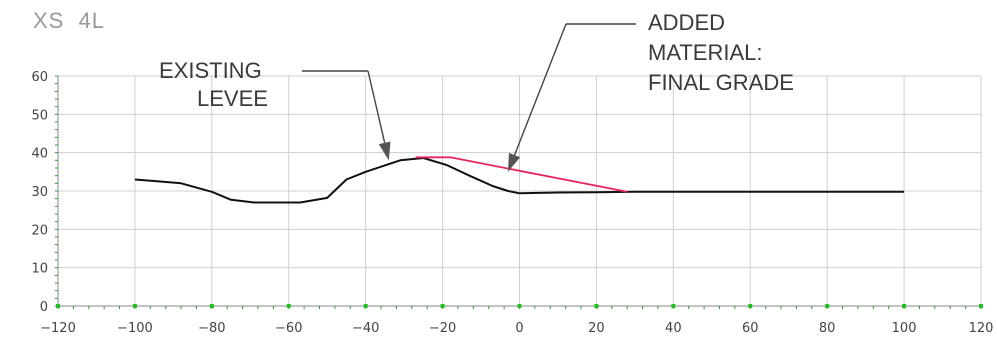 This screenshot has width=997, height=338. I want to click on x-tick-label: −80, so click(211, 328).